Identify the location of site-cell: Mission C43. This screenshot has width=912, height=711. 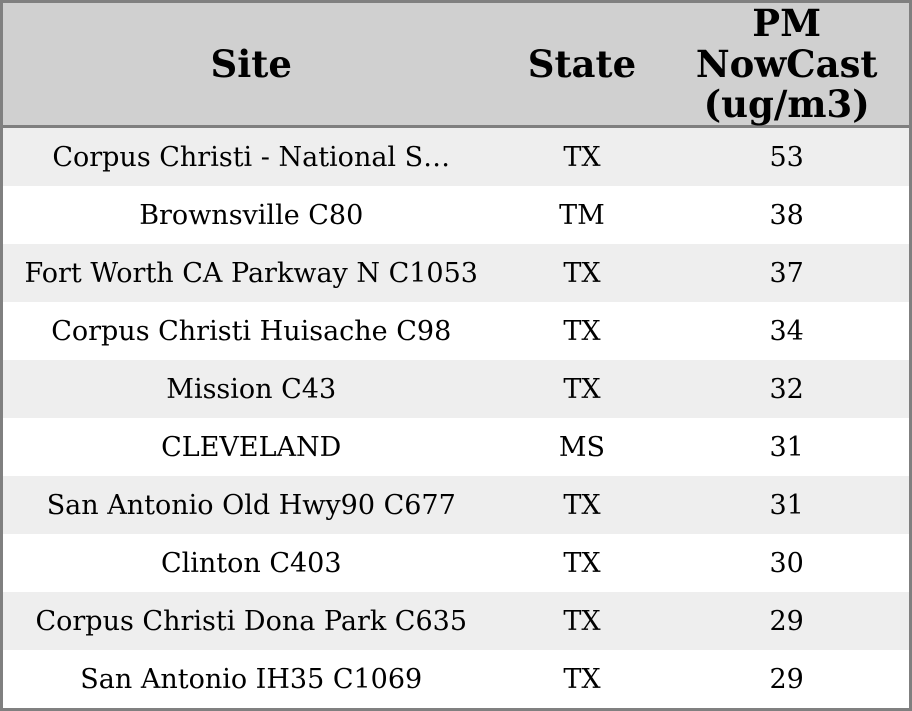
(251, 389).